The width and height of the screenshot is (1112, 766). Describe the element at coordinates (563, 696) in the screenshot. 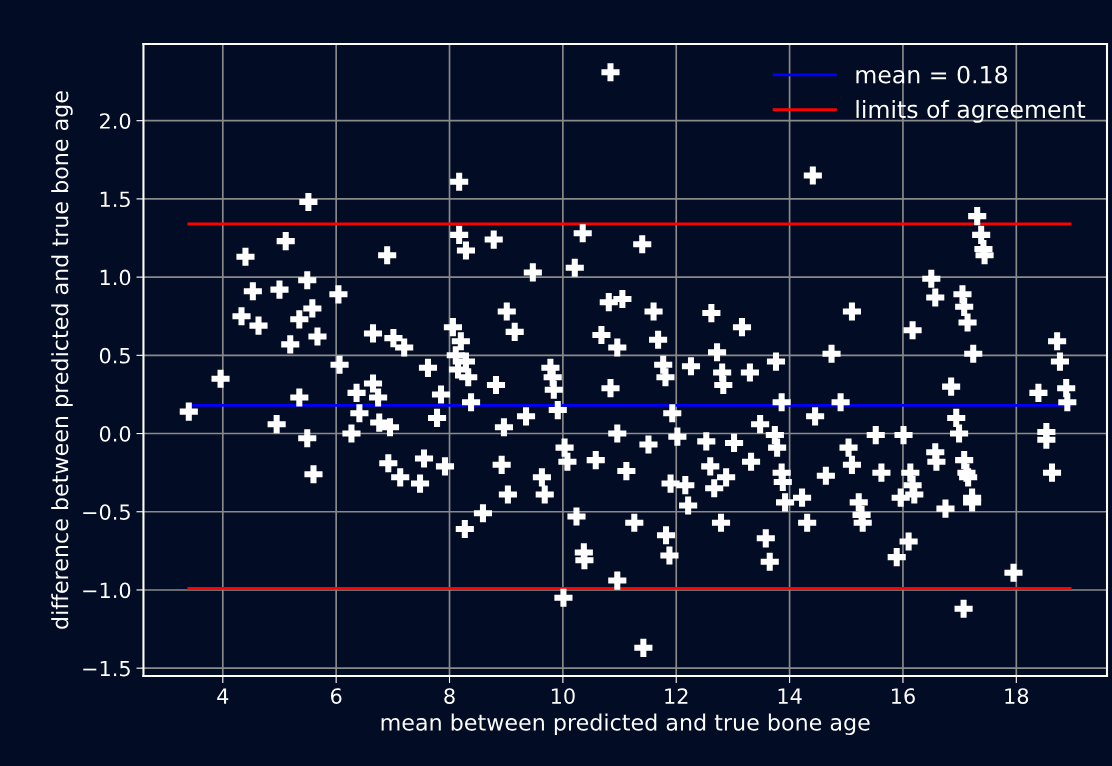

I see `x-tick-label: 10` at that location.